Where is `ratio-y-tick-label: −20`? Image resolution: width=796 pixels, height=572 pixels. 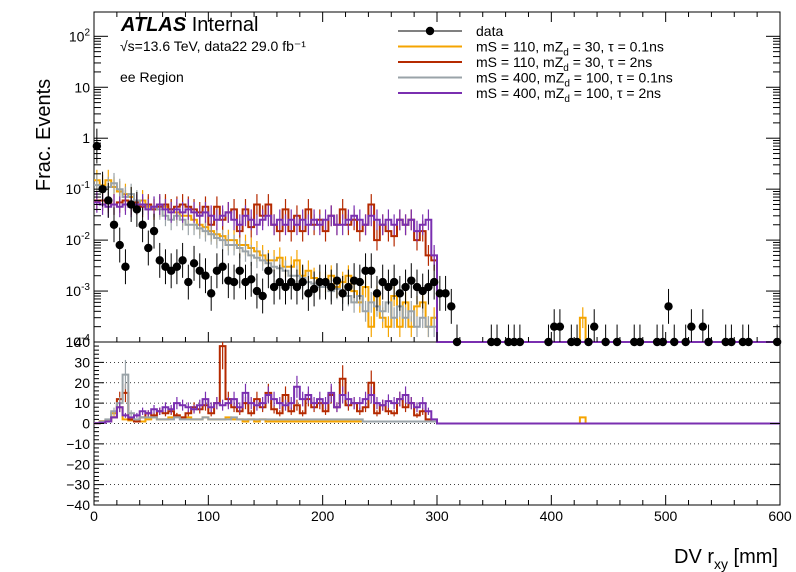
ratio-y-tick-label: −20 is located at coordinates (78, 464).